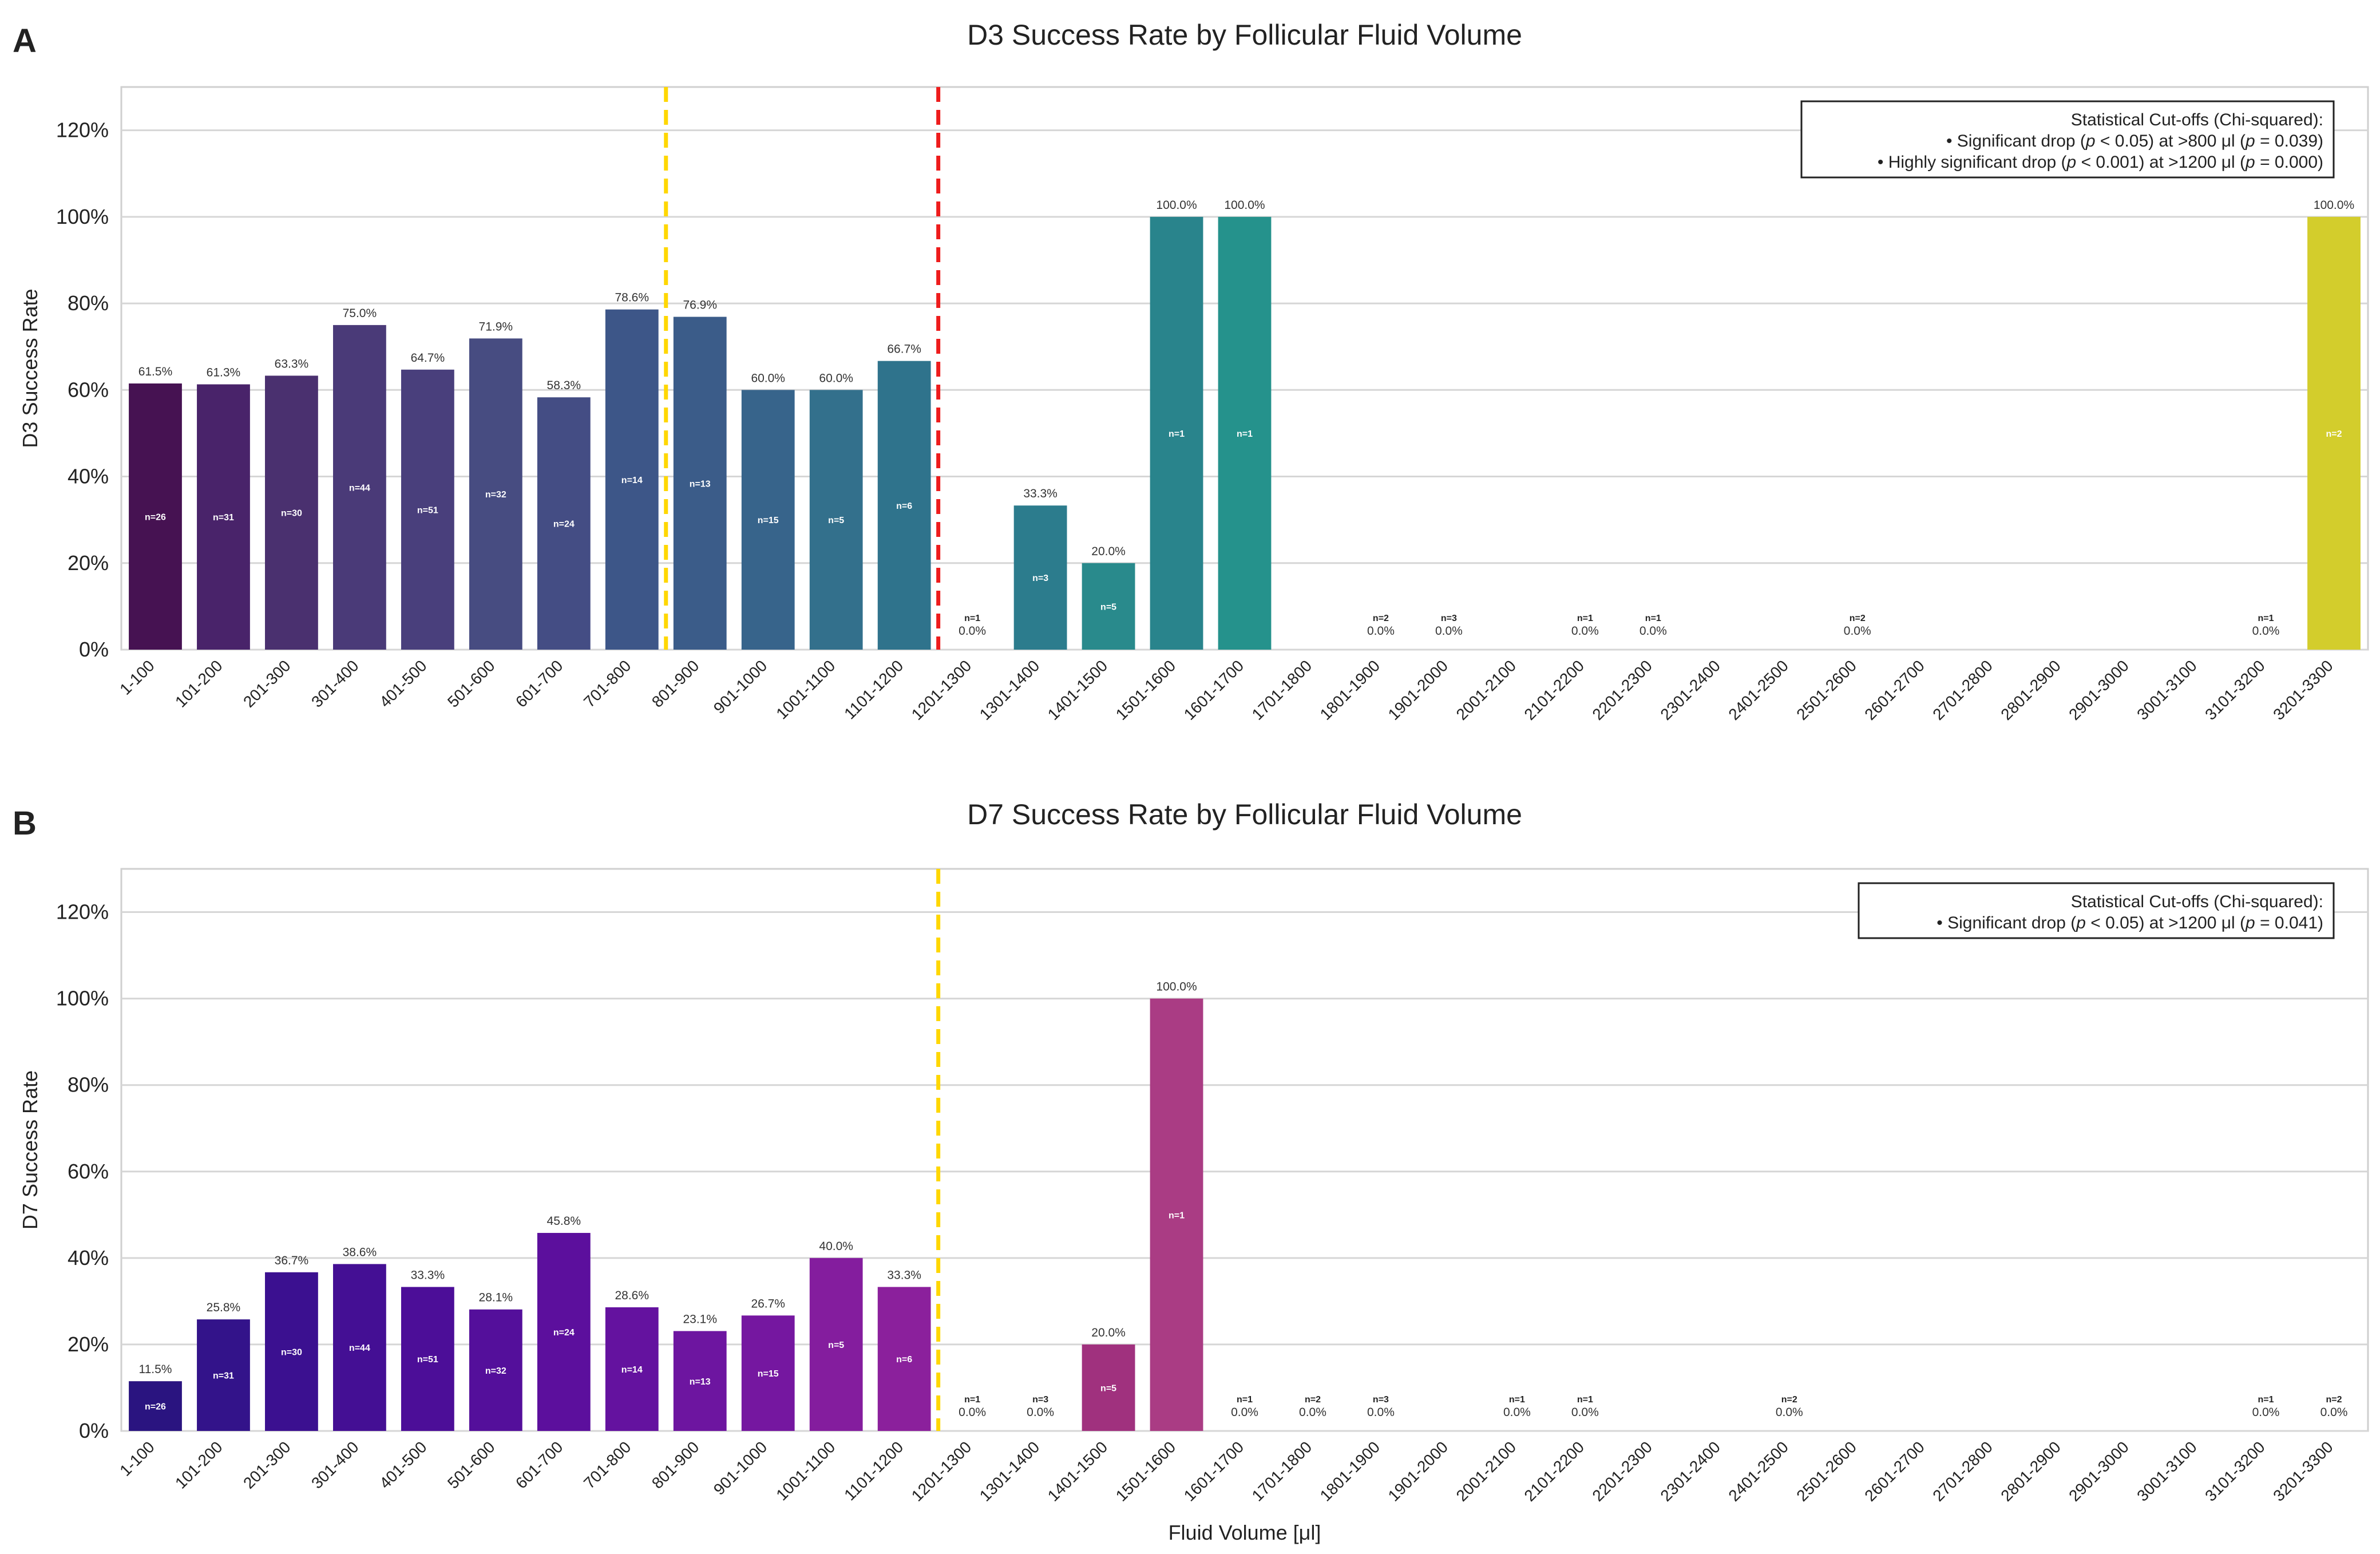  What do you see at coordinates (700, 306) in the screenshot?
I see `bar-value-label: 76.9%` at bounding box center [700, 306].